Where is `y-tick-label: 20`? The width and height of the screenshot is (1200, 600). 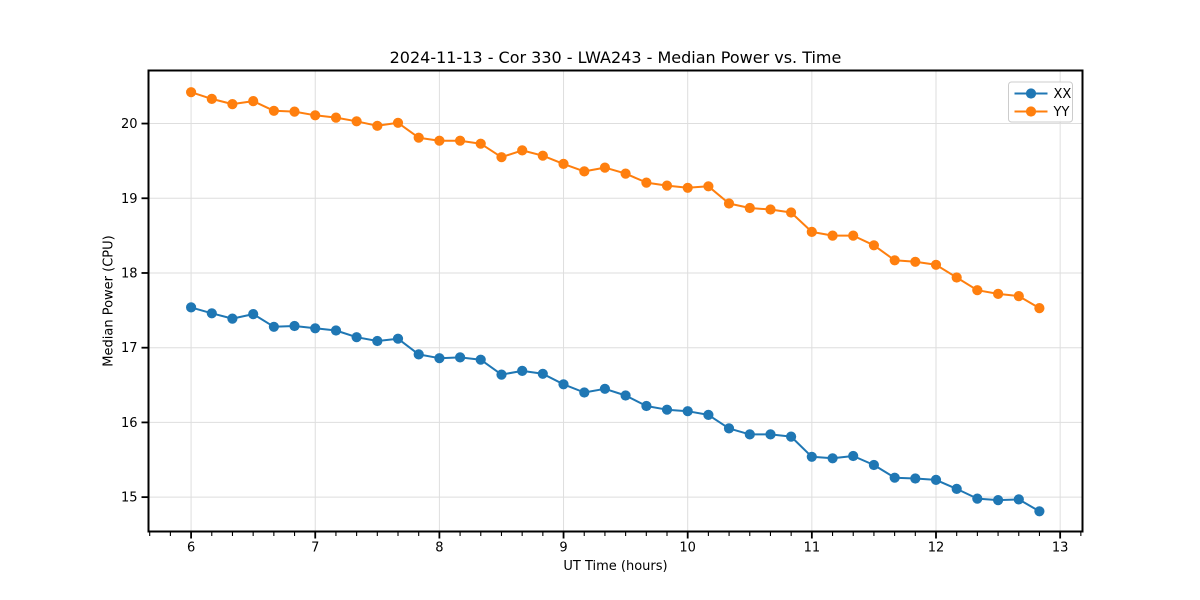
y-tick-label: 20 is located at coordinates (129, 124).